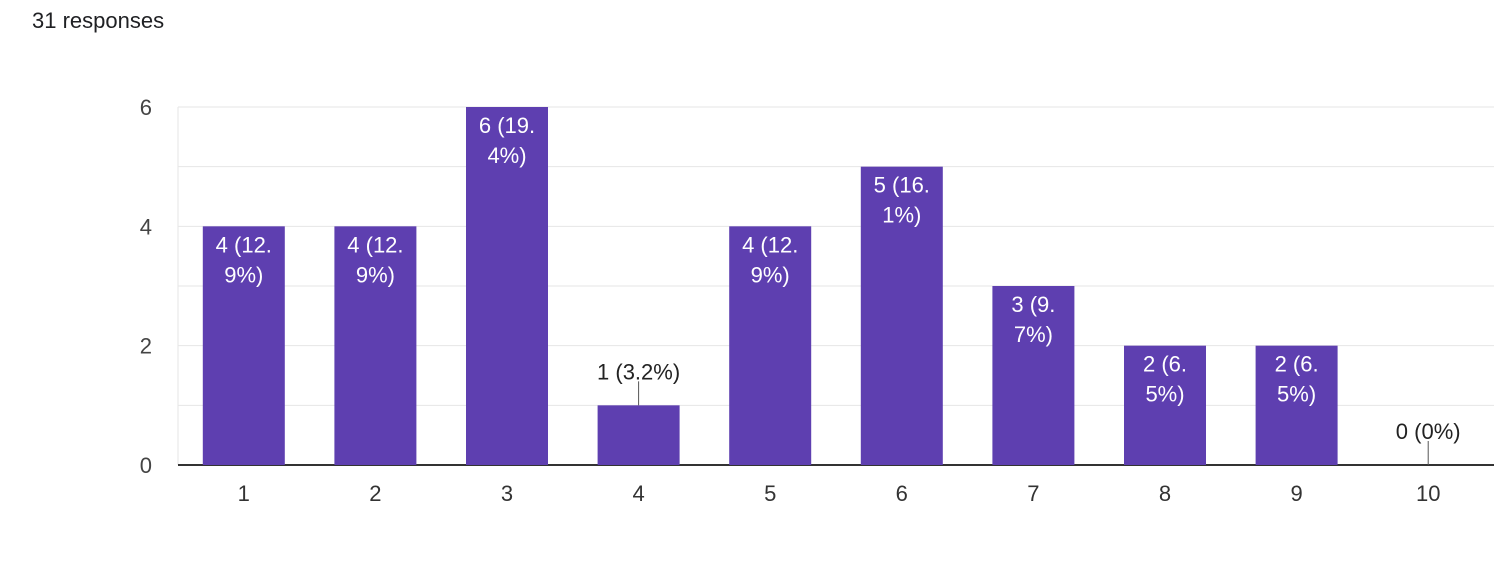 The width and height of the screenshot is (1510, 562). I want to click on y-tick-label: 4, so click(146, 226).